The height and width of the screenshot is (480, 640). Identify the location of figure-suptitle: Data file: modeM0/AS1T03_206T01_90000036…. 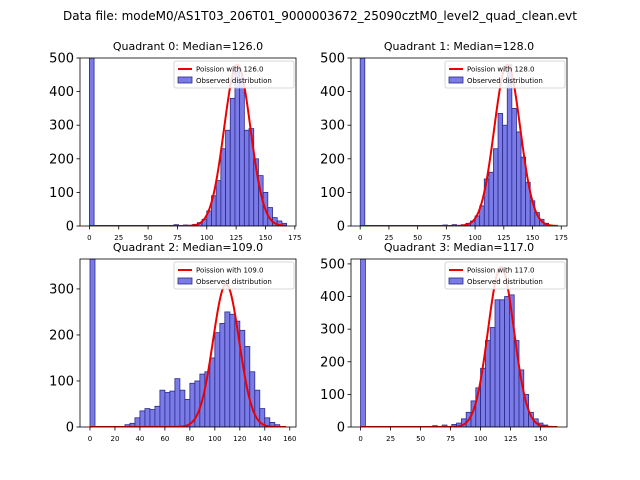
(320, 16).